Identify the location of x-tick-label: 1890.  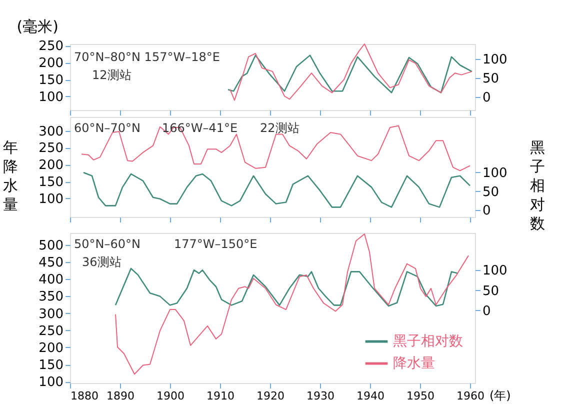
(120, 396).